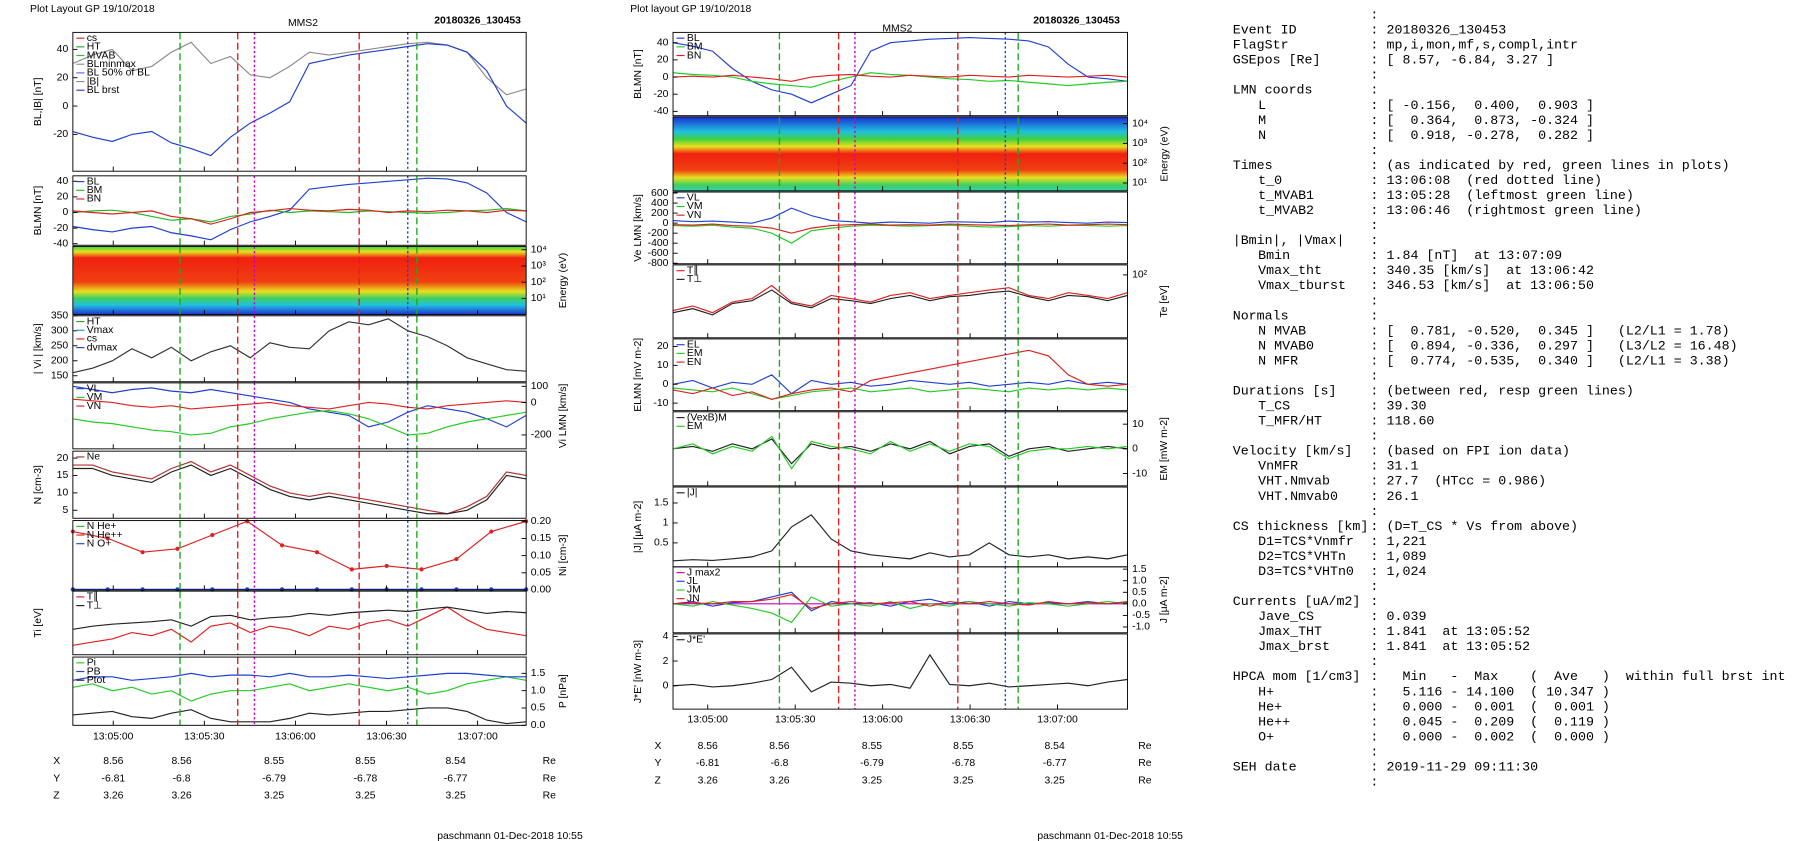 The height and width of the screenshot is (841, 1804). Describe the element at coordinates (1407, 616) in the screenshot. I see `info-value: 0.039` at that location.